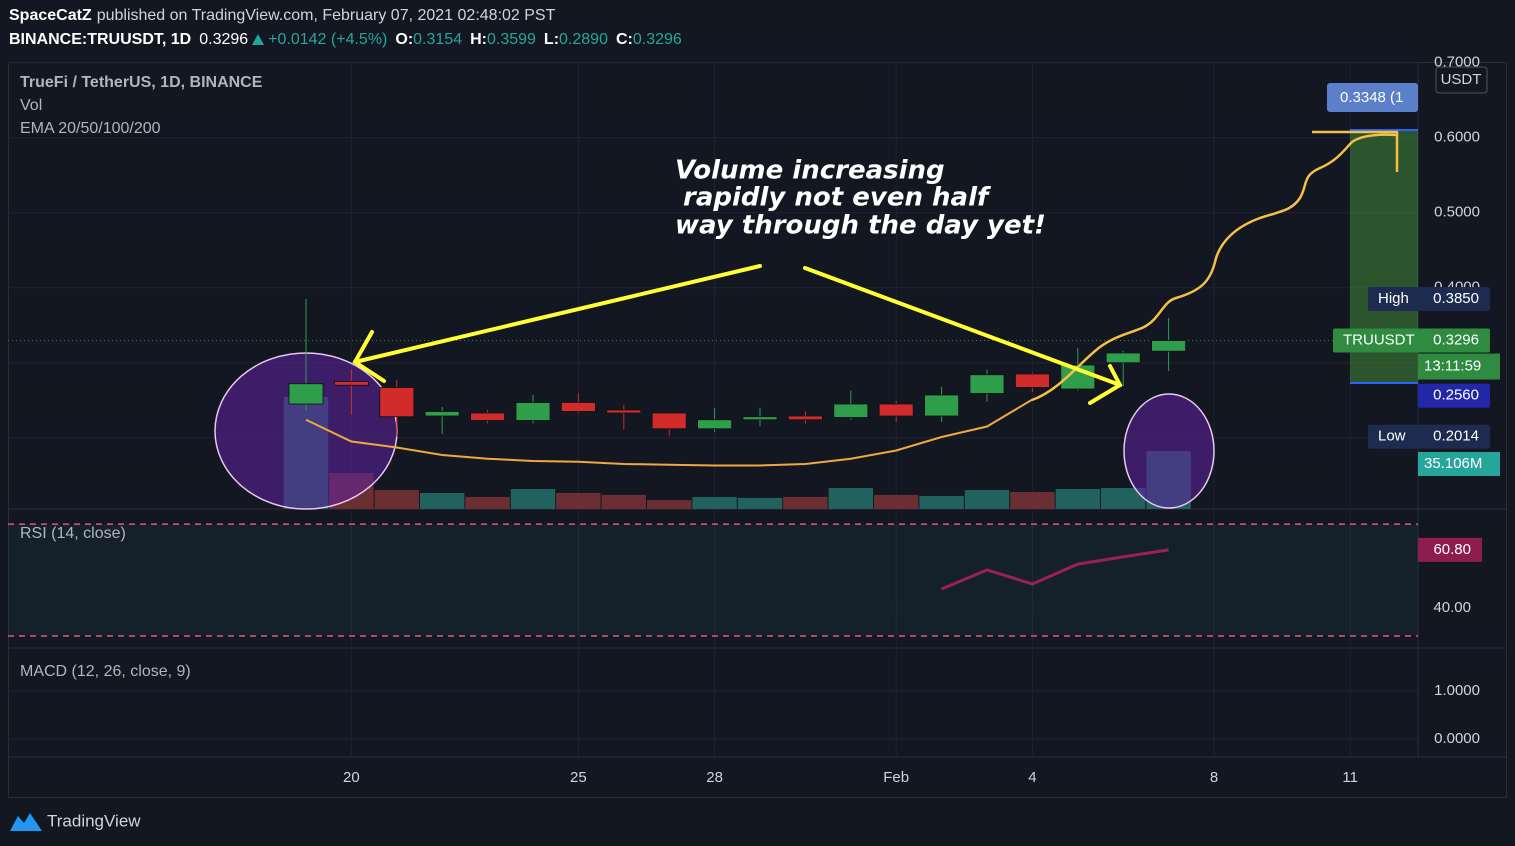 This screenshot has width=1515, height=846. What do you see at coordinates (1379, 340) in the screenshot?
I see `badge-name: TRUUSDT` at bounding box center [1379, 340].